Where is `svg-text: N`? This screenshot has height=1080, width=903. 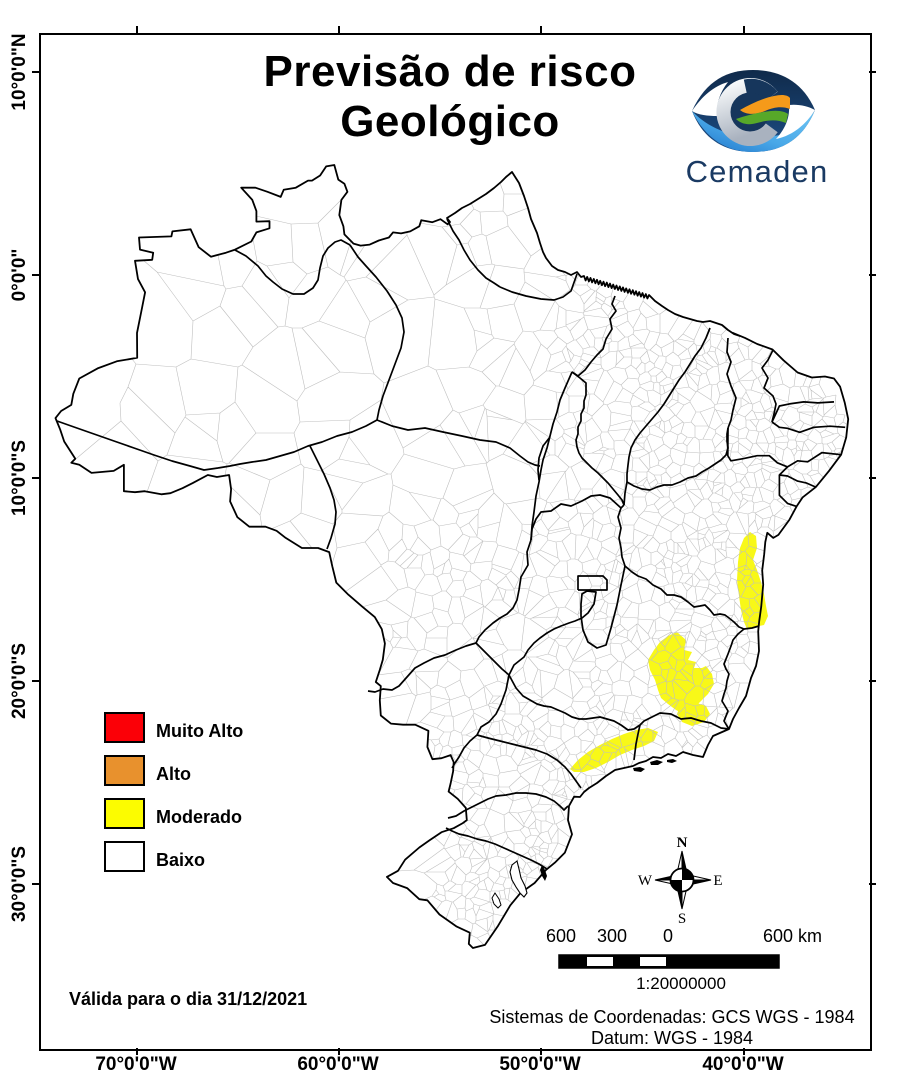
svg-text: N is located at coordinates (682, 843).